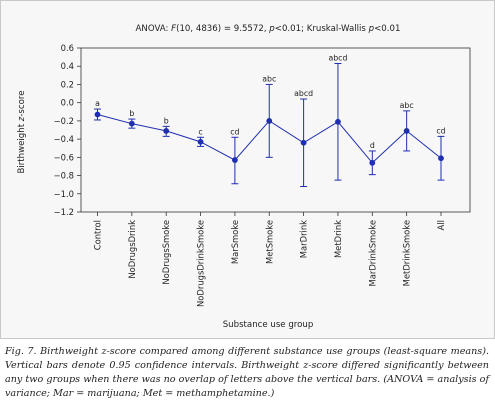 The width and height of the screenshot is (495, 411). I want to click on y-tick-label: 0.2, so click(67, 84).